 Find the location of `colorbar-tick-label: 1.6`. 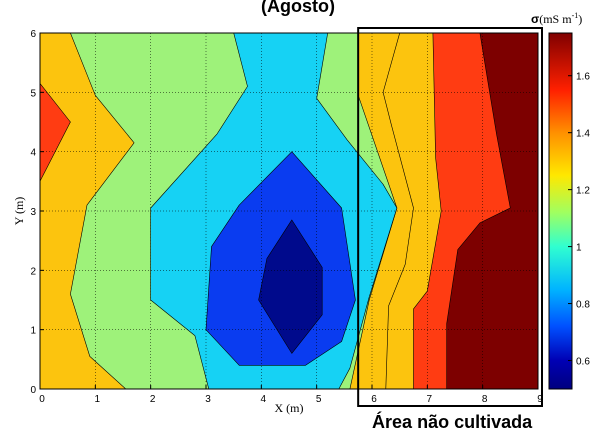

colorbar-tick-label: 1.6 is located at coordinates (583, 77).